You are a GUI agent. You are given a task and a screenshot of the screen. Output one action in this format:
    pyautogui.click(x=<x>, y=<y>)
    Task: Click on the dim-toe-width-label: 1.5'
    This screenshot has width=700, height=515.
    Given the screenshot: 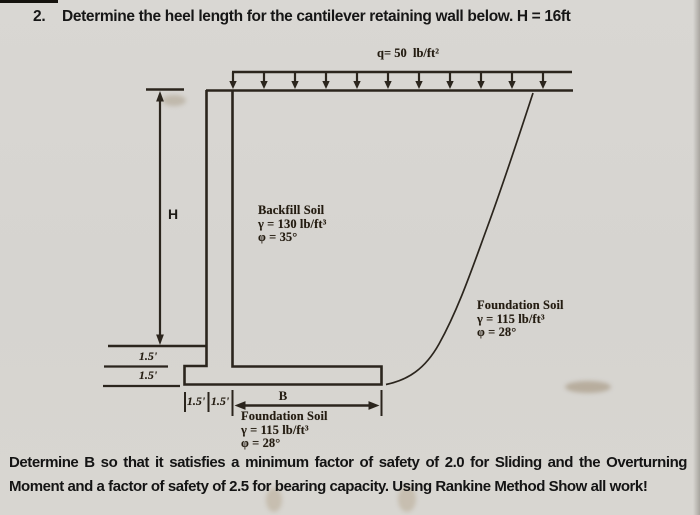 What is the action you would take?
    pyautogui.click(x=196, y=401)
    